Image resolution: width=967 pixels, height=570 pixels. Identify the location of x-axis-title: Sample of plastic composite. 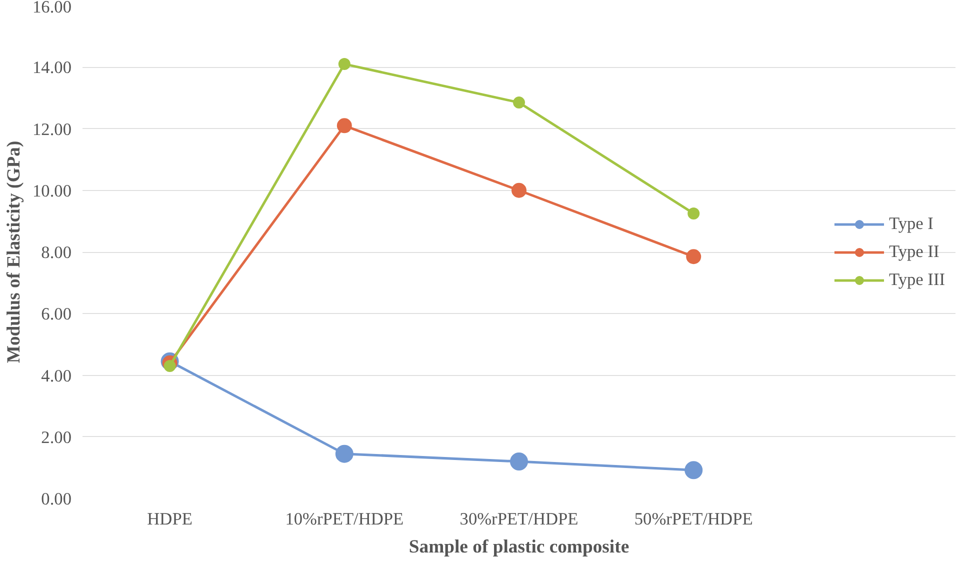
(519, 547).